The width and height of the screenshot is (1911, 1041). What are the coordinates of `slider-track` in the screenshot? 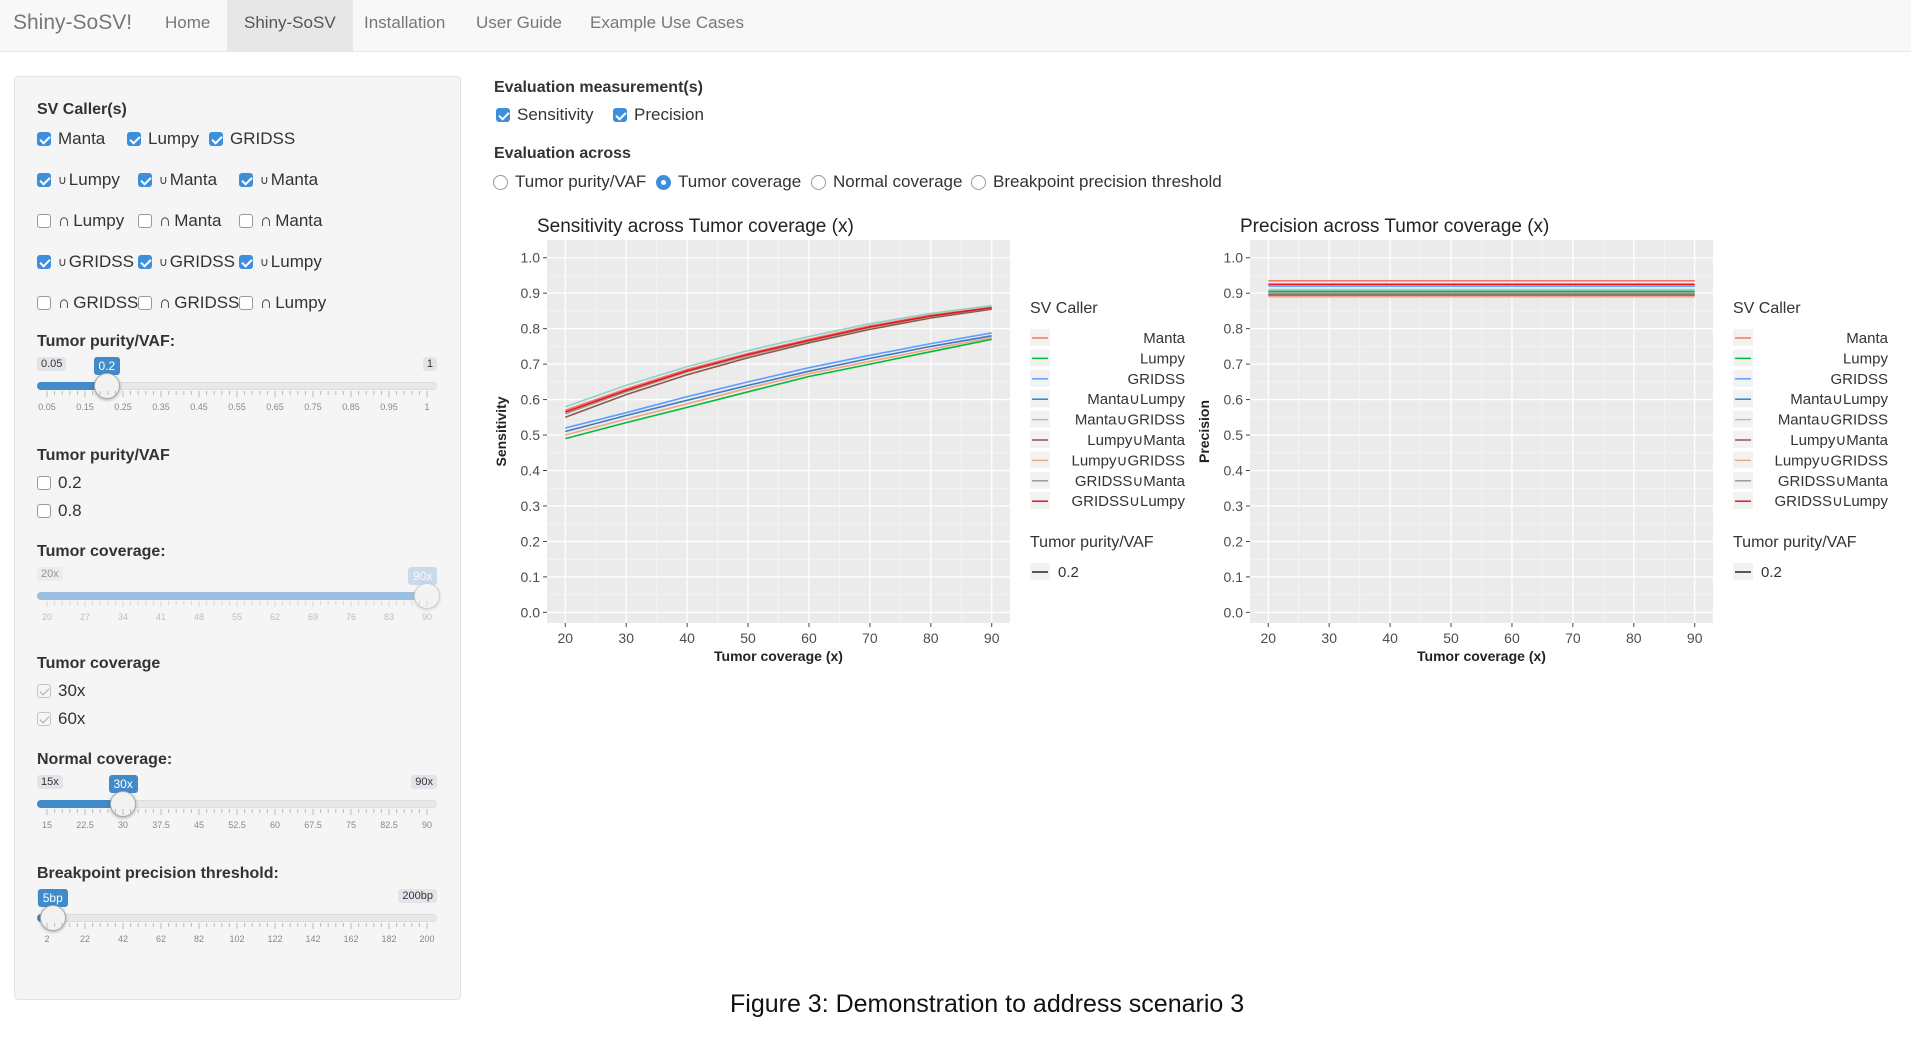 It's located at (237, 918).